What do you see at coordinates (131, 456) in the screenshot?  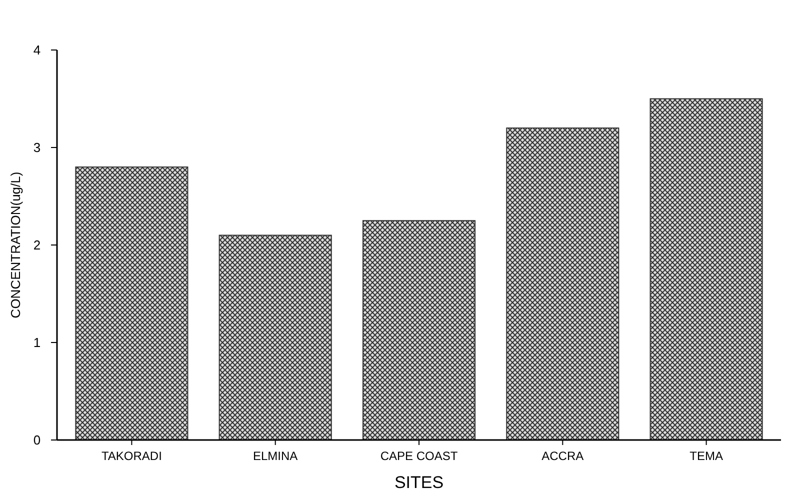 I see `x-tick-label: TAKORADI` at bounding box center [131, 456].